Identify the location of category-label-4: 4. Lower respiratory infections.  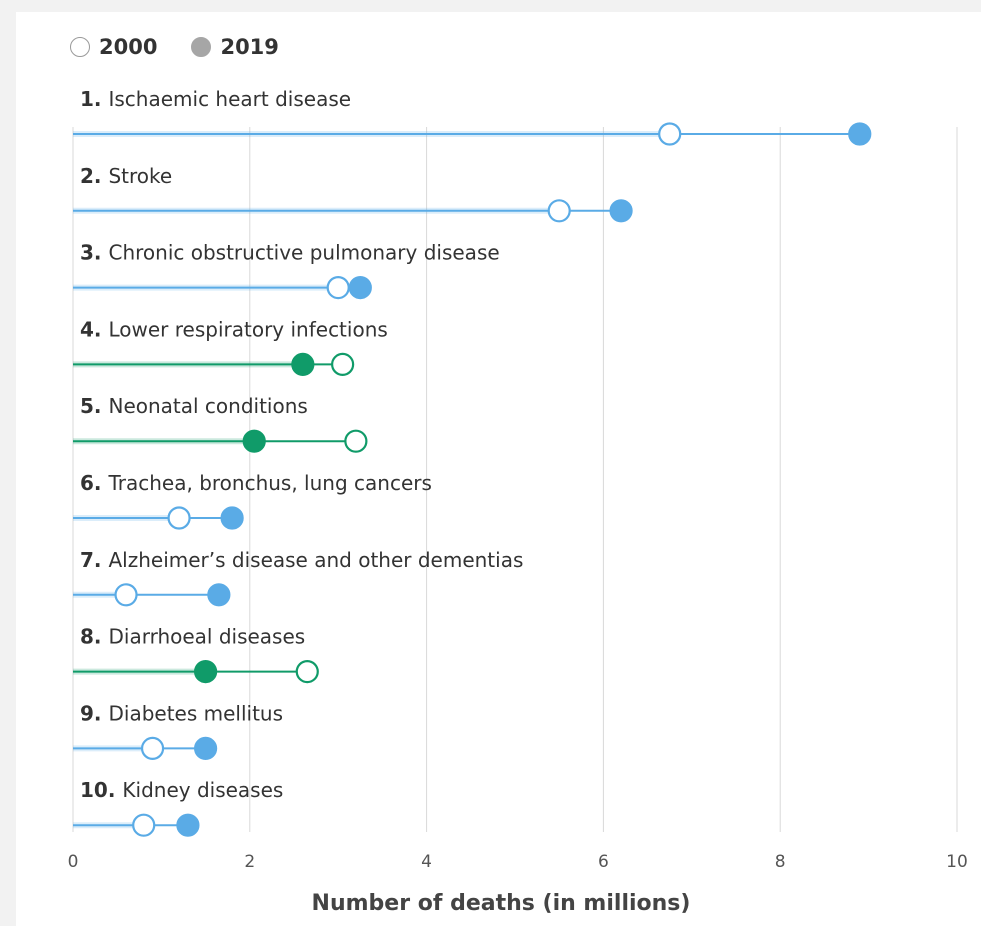
(234, 329).